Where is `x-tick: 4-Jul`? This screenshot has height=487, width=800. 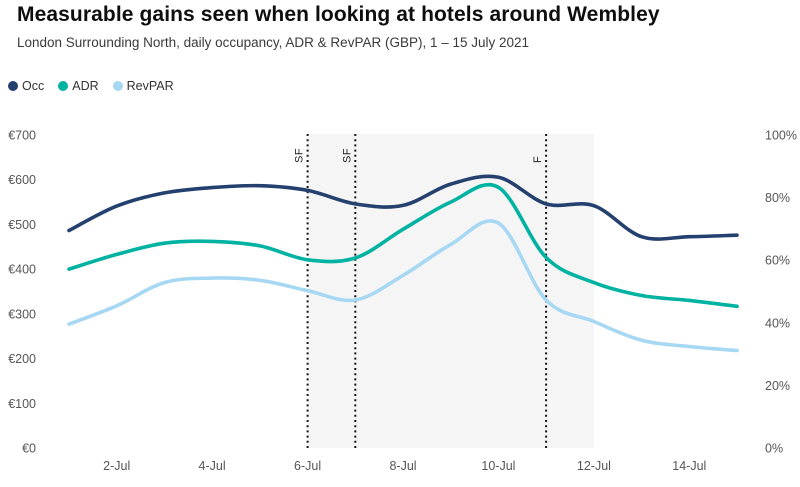 x-tick: 4-Jul is located at coordinates (212, 466).